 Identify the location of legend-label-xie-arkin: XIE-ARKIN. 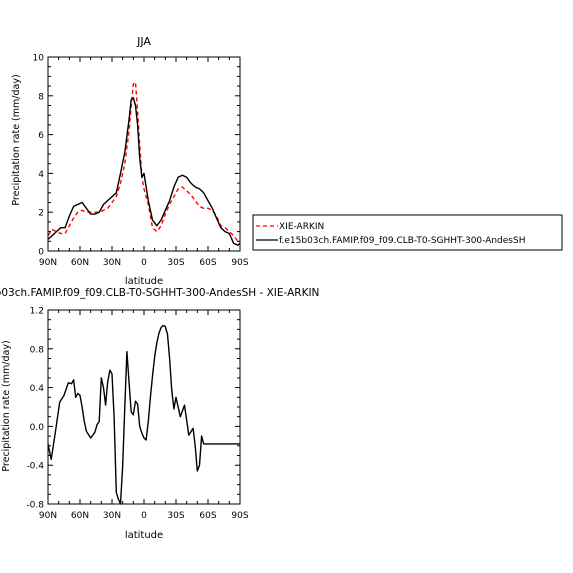
(301, 227).